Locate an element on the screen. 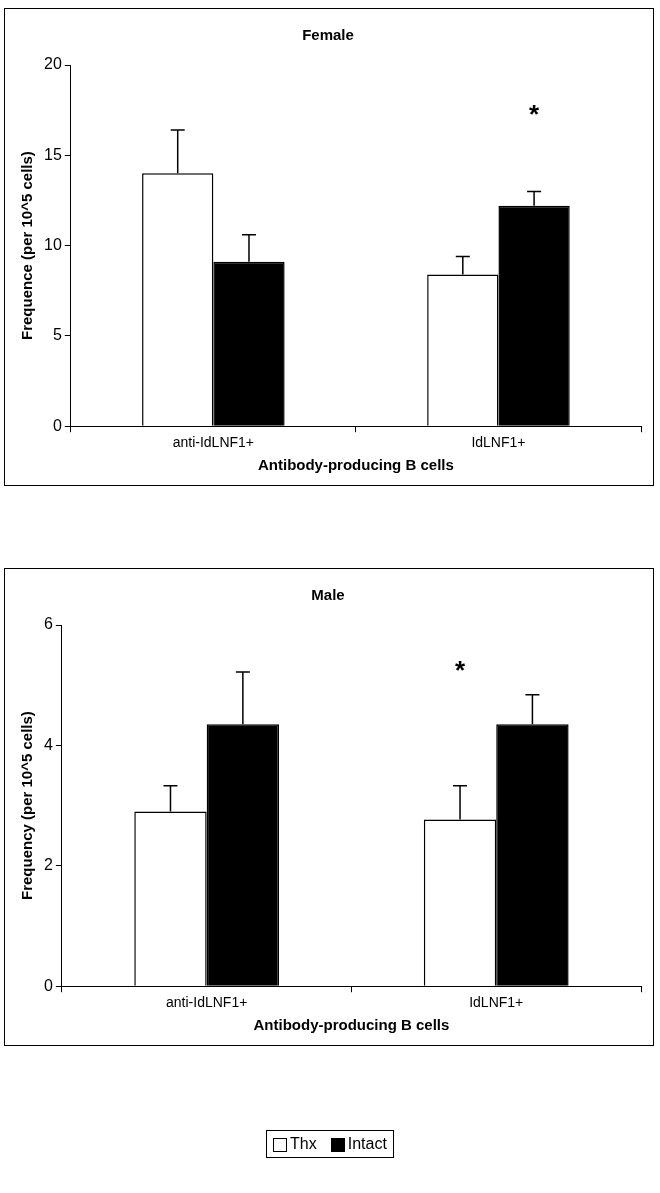 This screenshot has height=1193, width=660. legend-label: Intact is located at coordinates (366, 1144).